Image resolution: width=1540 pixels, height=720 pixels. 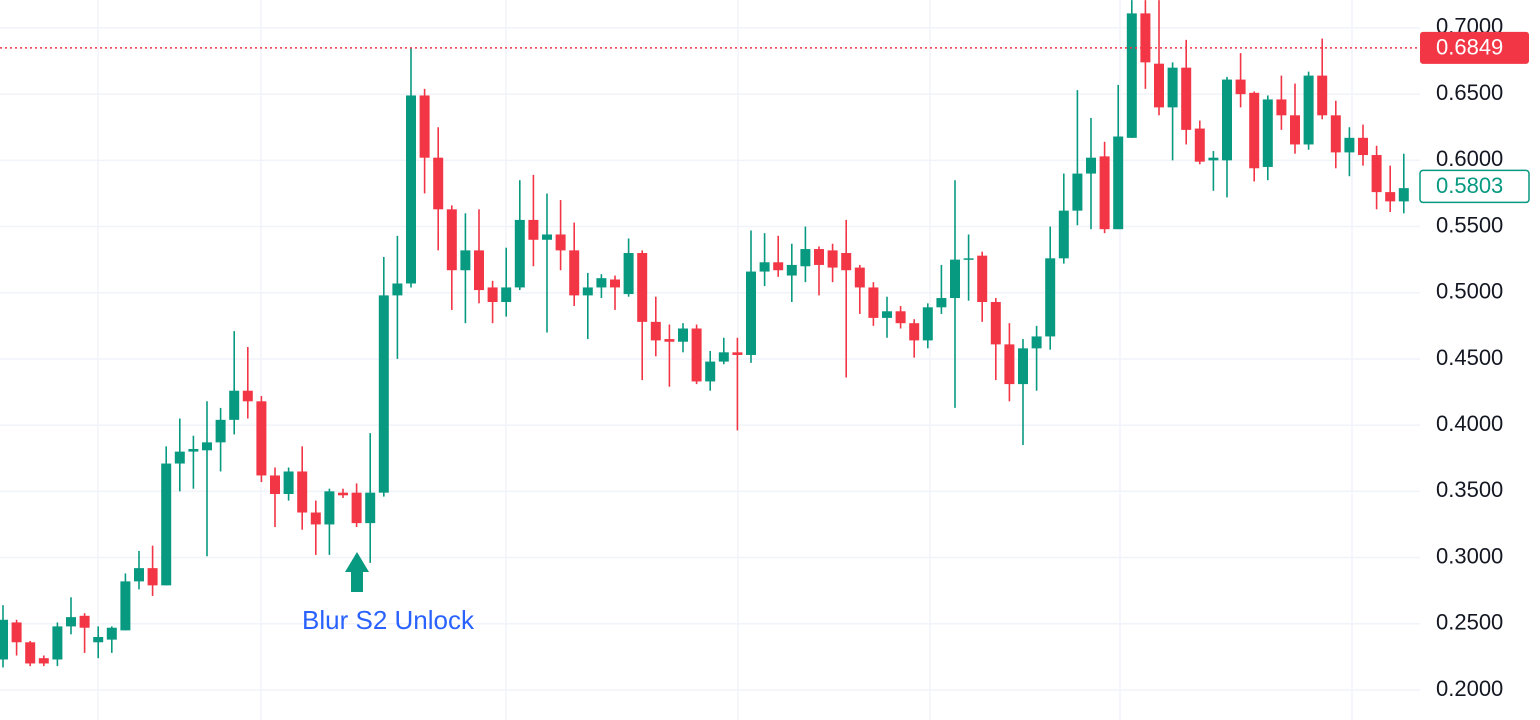 I want to click on y-tick-label: 0.5000, so click(x=1469, y=291).